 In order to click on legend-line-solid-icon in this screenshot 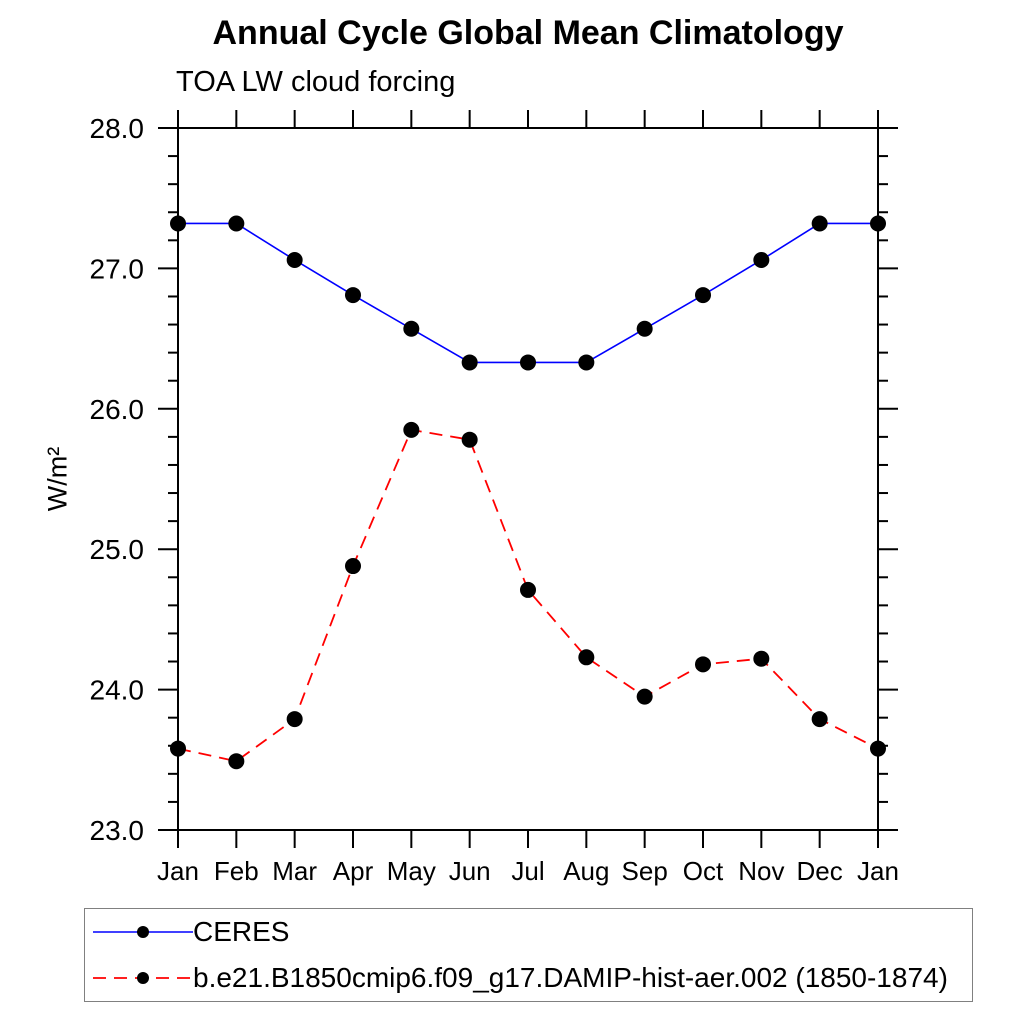, I will do `click(143, 932)`.